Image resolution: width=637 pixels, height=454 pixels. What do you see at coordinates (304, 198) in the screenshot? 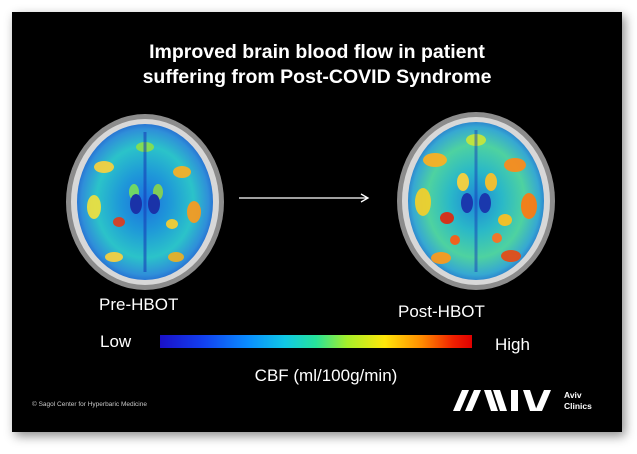
I see `arrow-icon` at bounding box center [304, 198].